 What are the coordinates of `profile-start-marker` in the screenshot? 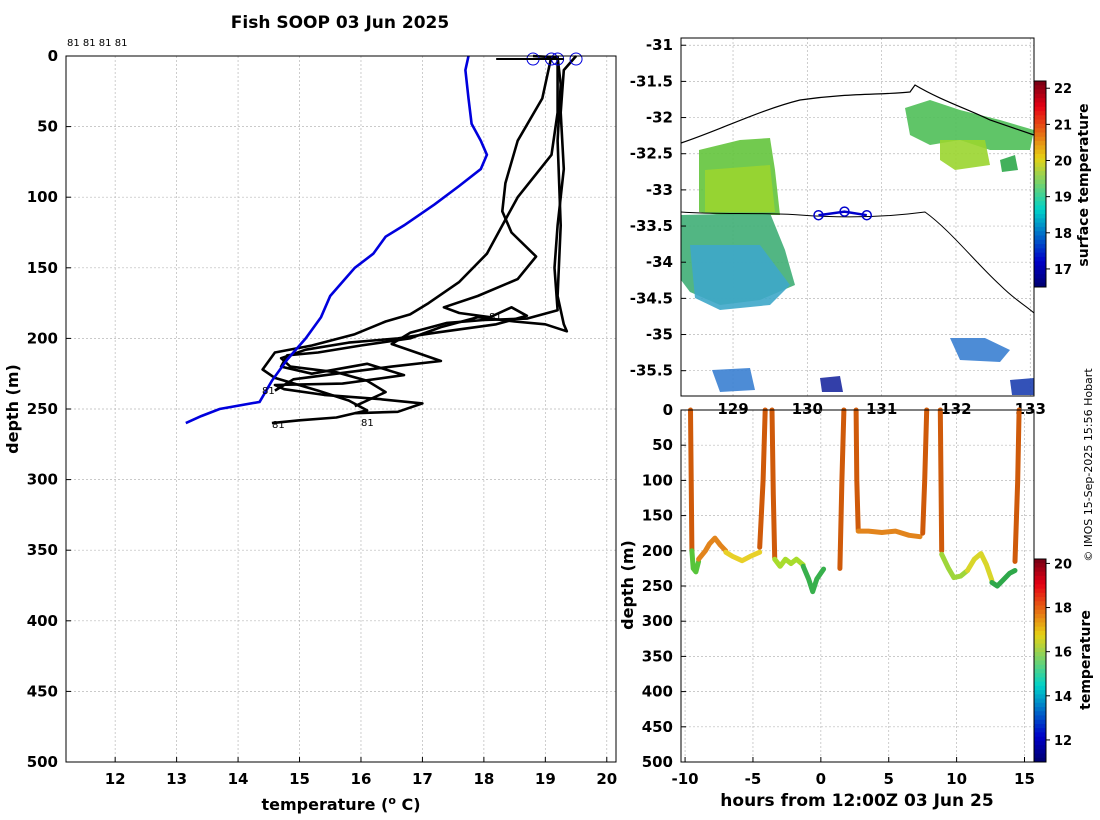 It's located at (576, 59).